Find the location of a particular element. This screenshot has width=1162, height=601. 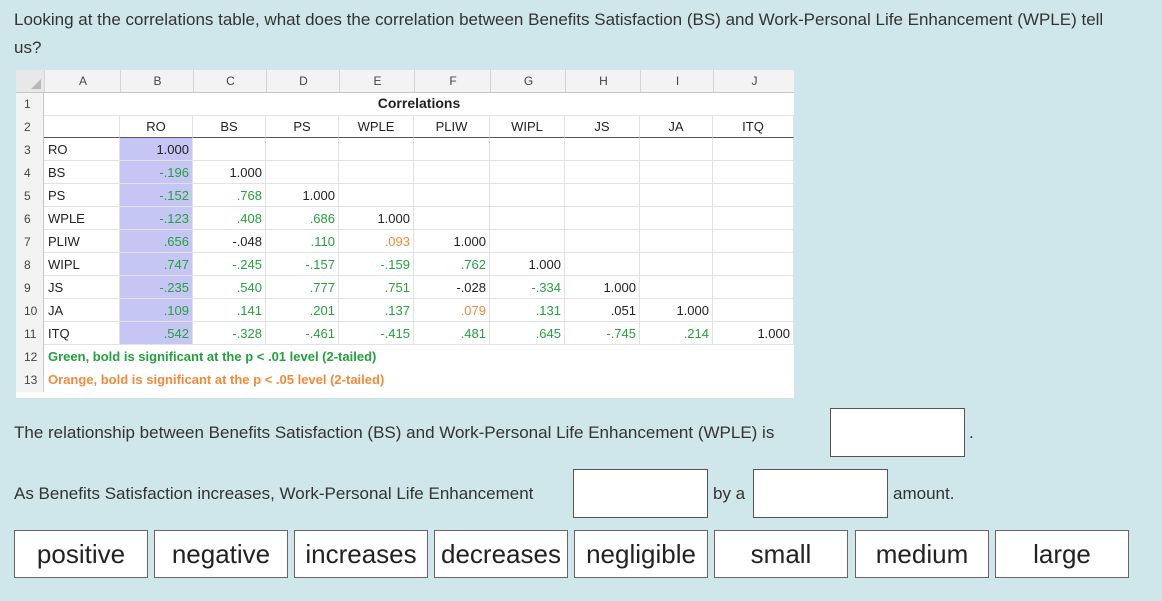

drop-zone-magnitude is located at coordinates (820, 493).